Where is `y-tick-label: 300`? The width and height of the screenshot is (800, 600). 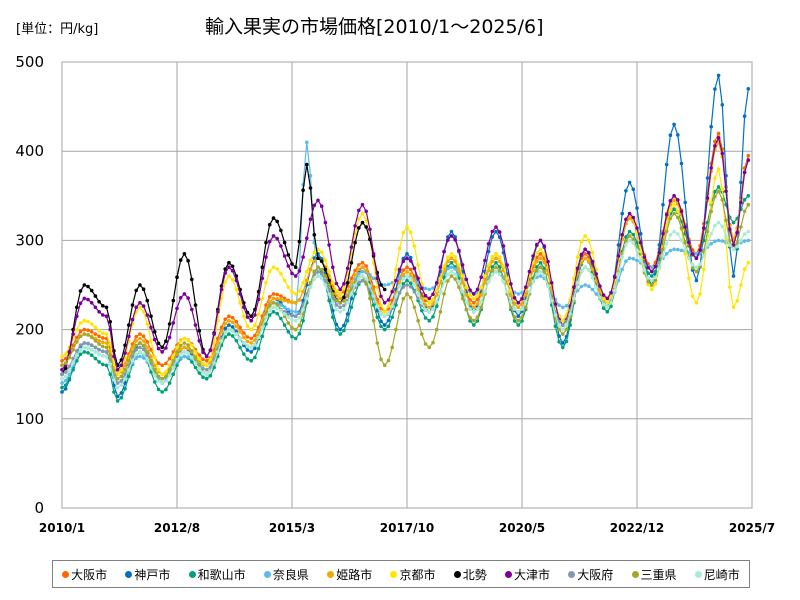 y-tick-label: 300 is located at coordinates (29, 240).